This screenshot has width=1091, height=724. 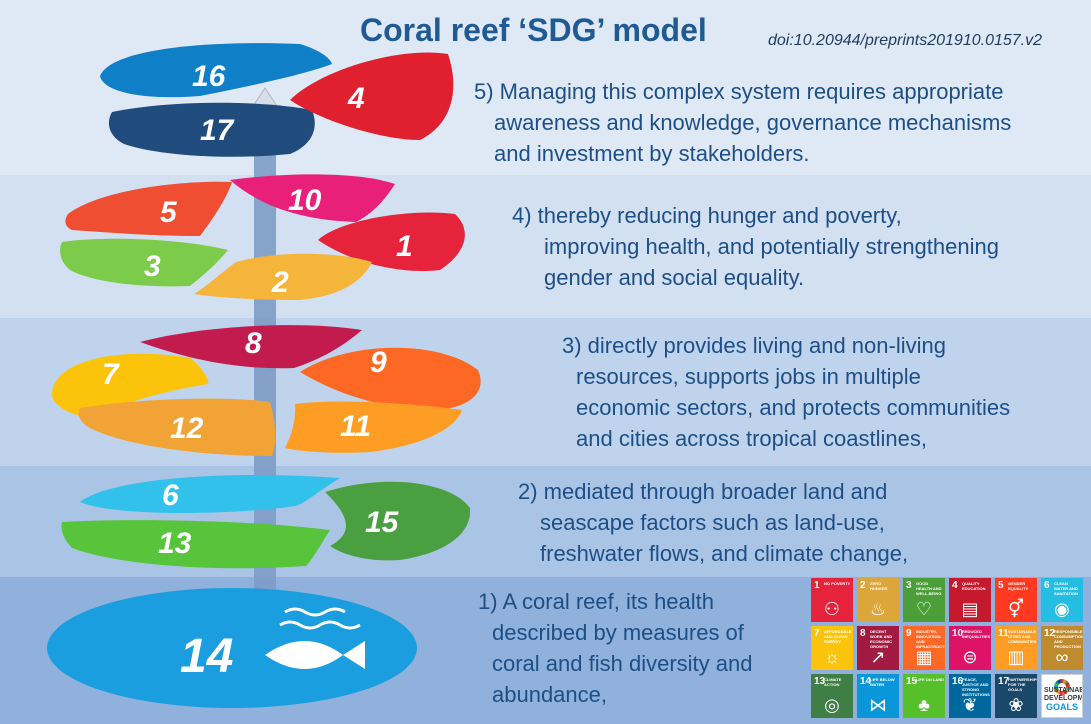 What do you see at coordinates (924, 705) in the screenshot?
I see `tree-icon: ♣` at bounding box center [924, 705].